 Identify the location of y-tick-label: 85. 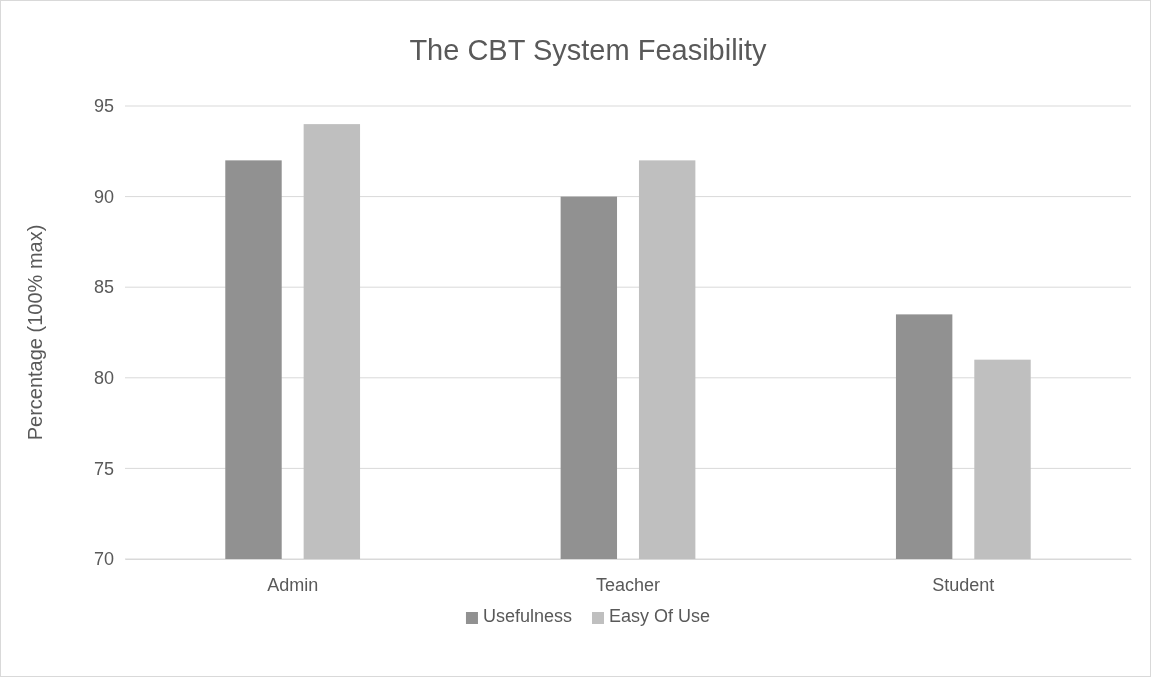
(103, 287).